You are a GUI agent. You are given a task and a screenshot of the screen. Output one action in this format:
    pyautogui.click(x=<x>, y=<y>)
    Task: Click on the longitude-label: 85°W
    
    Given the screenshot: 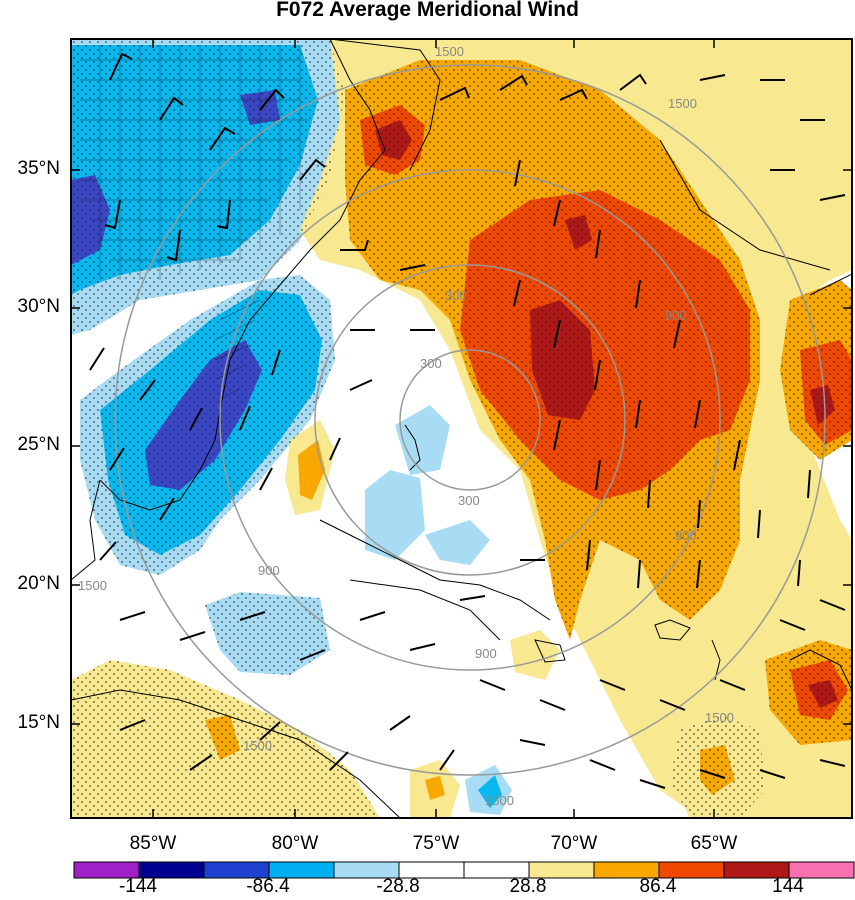 What is the action you would take?
    pyautogui.click(x=153, y=843)
    